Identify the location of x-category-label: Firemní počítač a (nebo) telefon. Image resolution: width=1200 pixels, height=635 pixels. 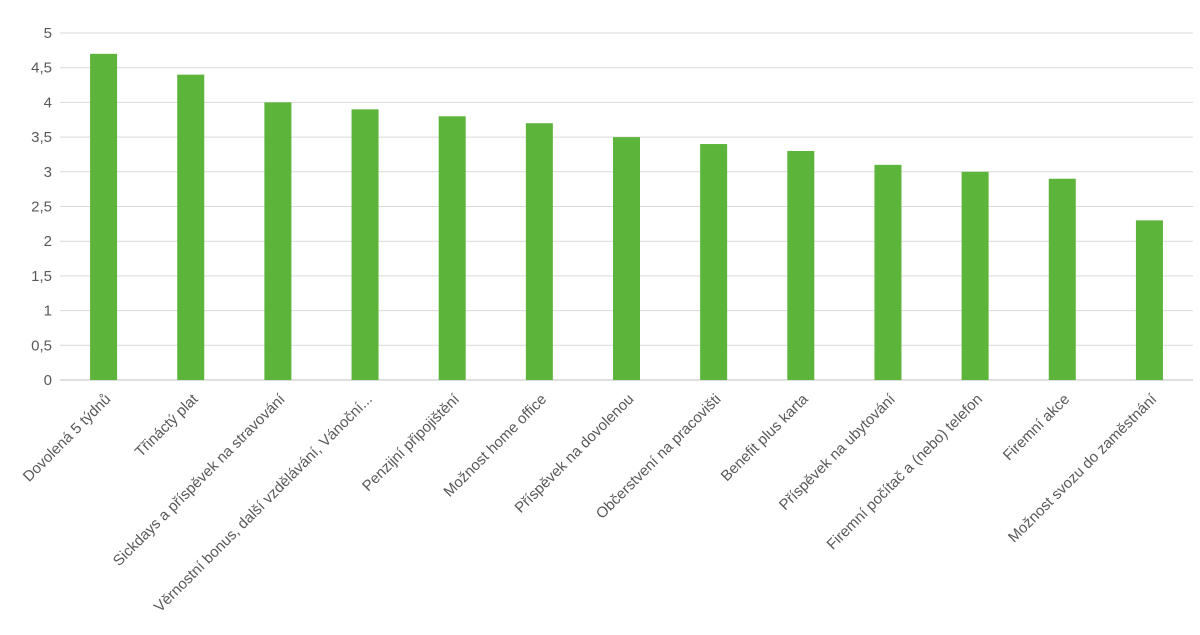
(905, 472).